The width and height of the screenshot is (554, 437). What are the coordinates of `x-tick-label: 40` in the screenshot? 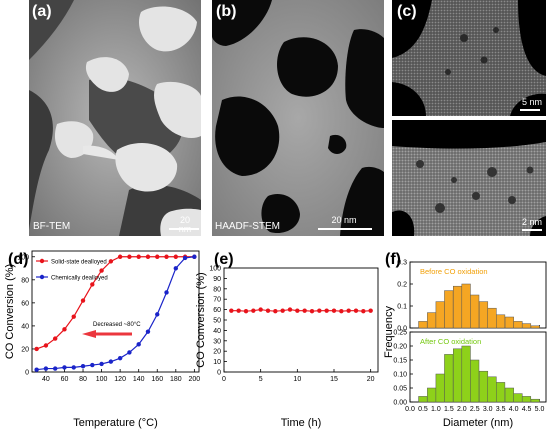 It's located at (46, 379).